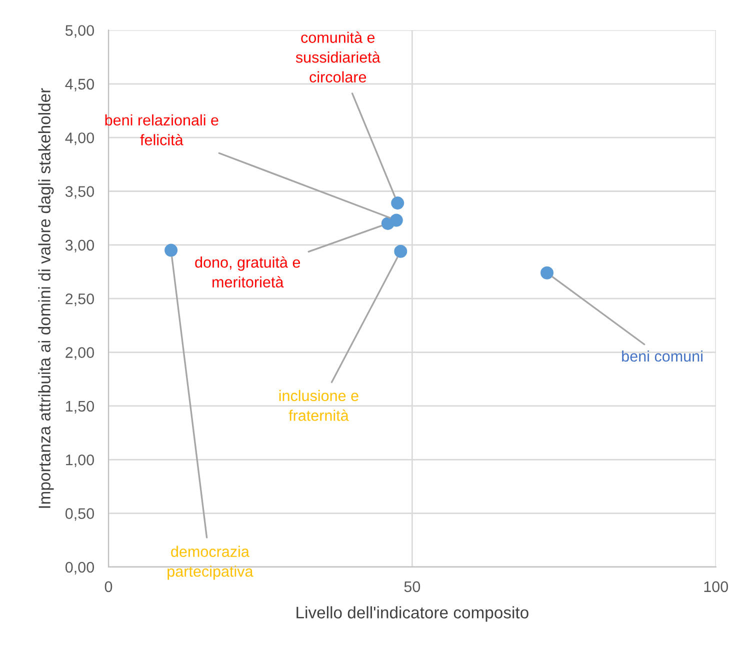  I want to click on annotation: democrazia partecipativa, so click(211, 563).